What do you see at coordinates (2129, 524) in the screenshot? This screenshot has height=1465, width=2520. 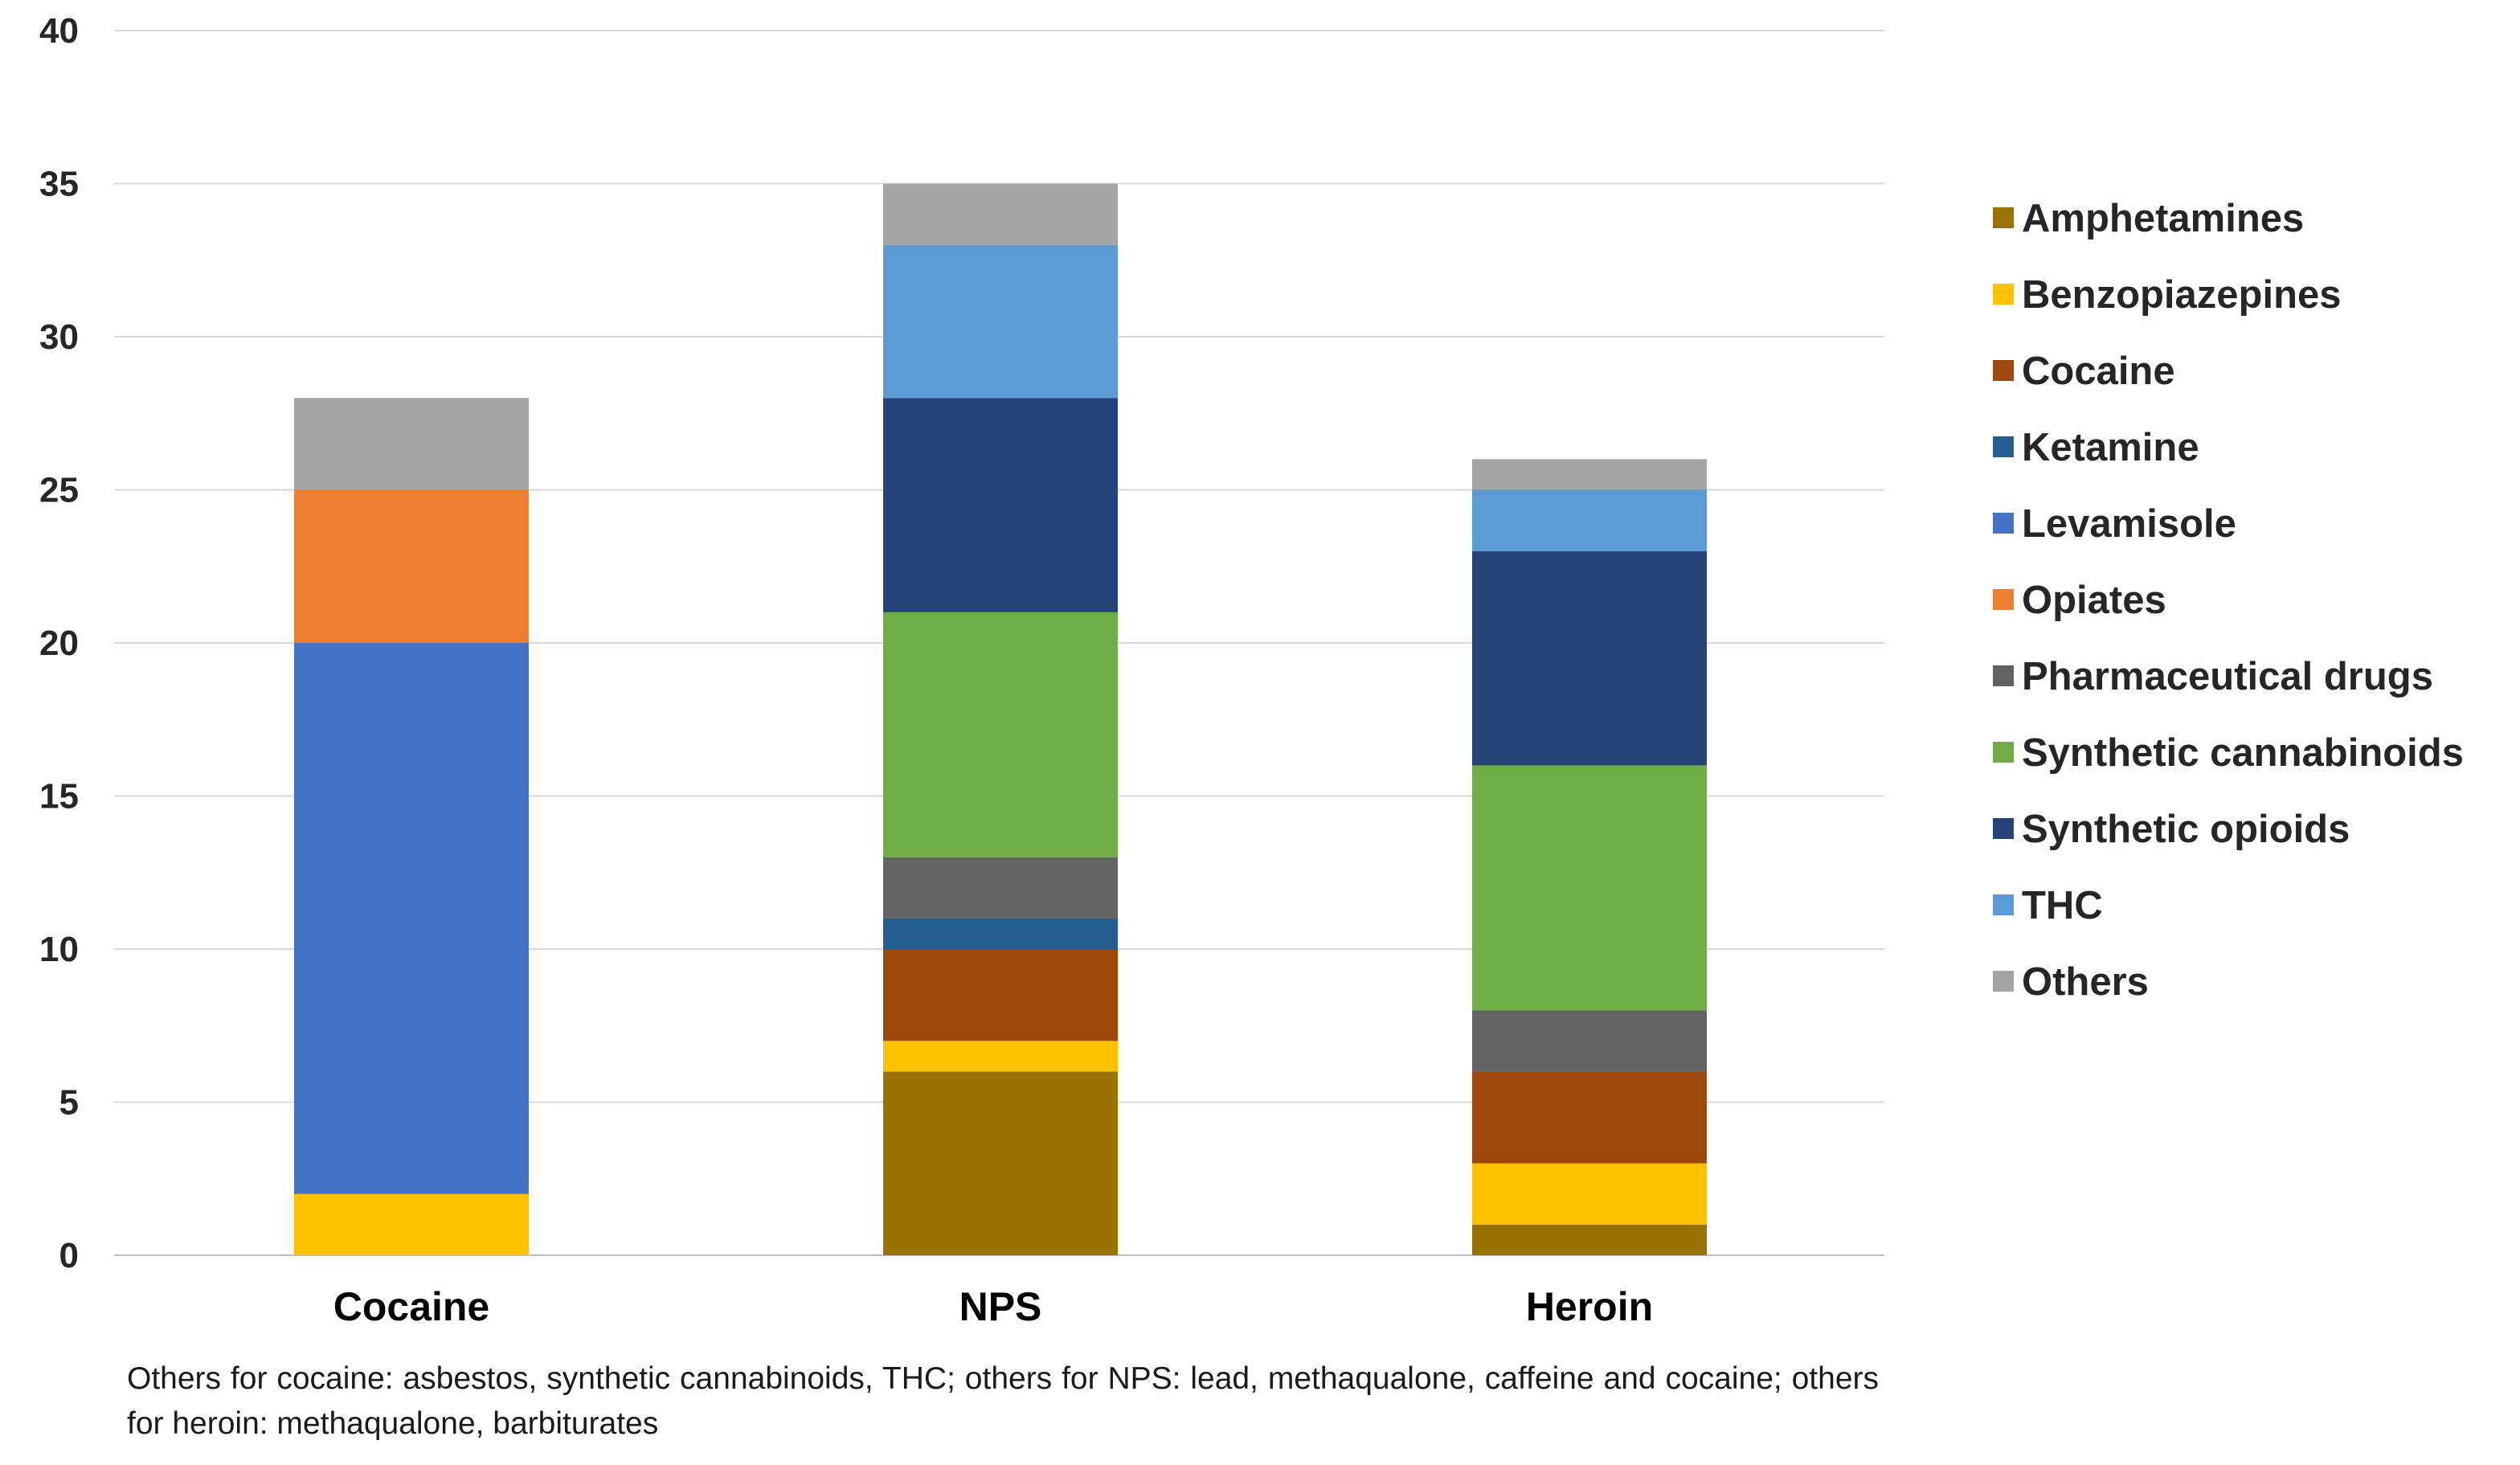 I see `legend-label: Levamisole` at bounding box center [2129, 524].